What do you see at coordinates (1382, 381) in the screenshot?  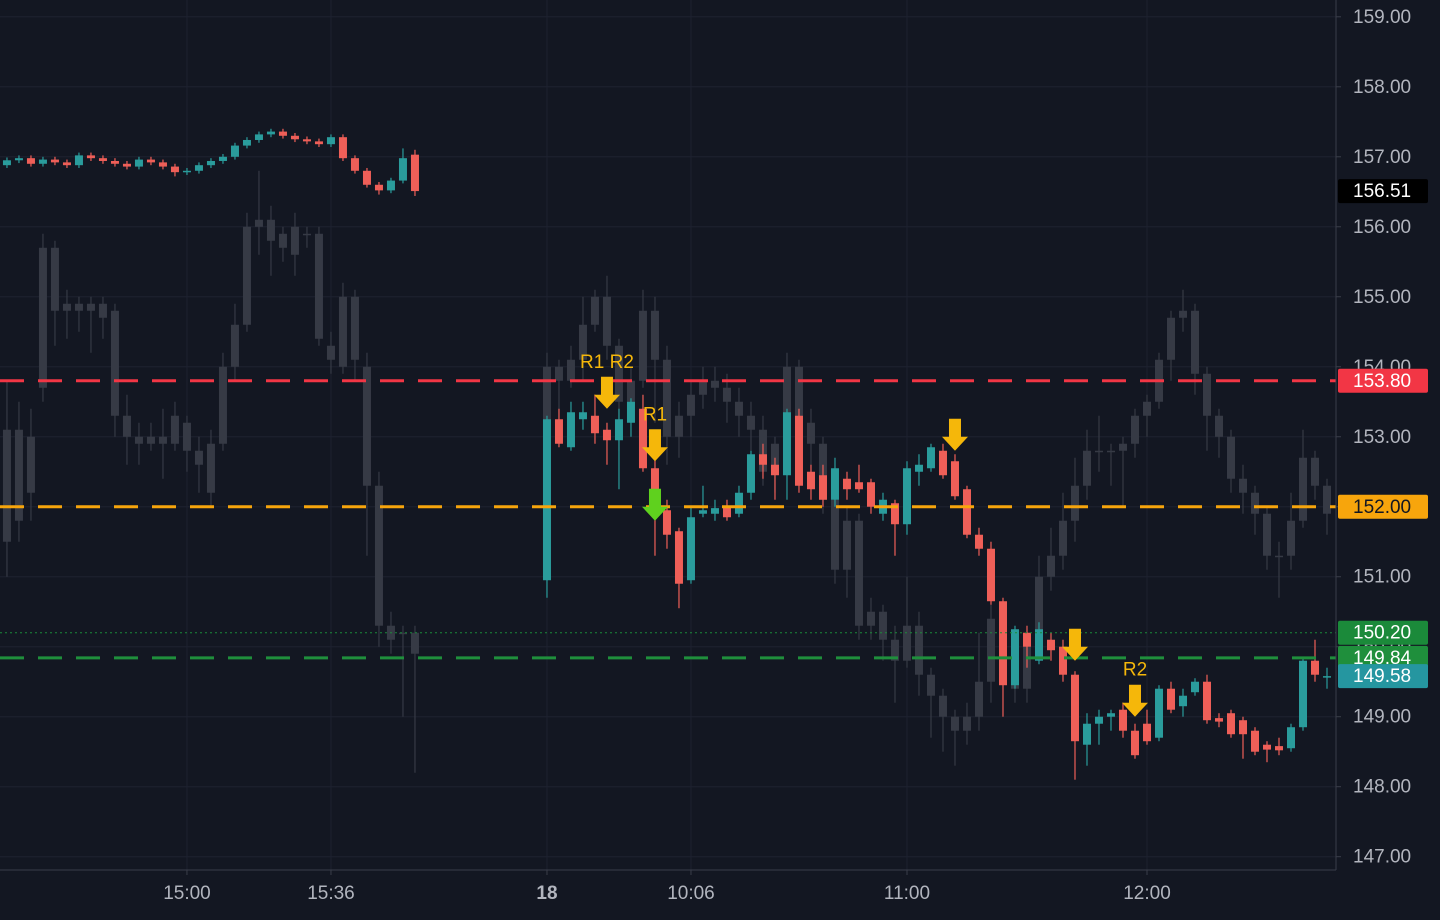 I see `price-tag-label: 153.80` at bounding box center [1382, 381].